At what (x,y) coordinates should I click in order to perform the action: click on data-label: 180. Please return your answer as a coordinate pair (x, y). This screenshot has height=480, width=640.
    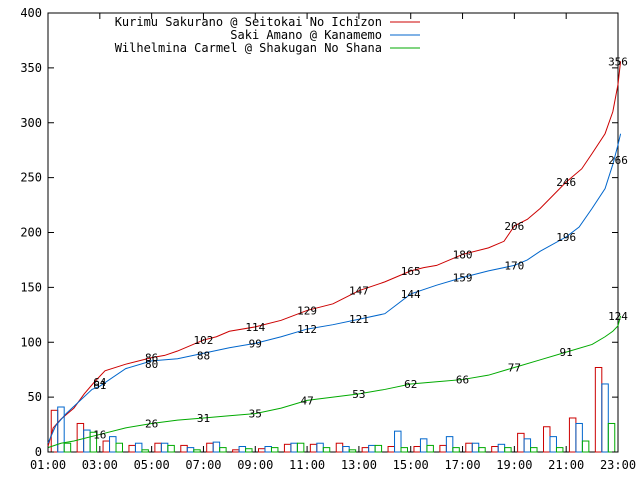
    Looking at the image, I should click on (463, 254).